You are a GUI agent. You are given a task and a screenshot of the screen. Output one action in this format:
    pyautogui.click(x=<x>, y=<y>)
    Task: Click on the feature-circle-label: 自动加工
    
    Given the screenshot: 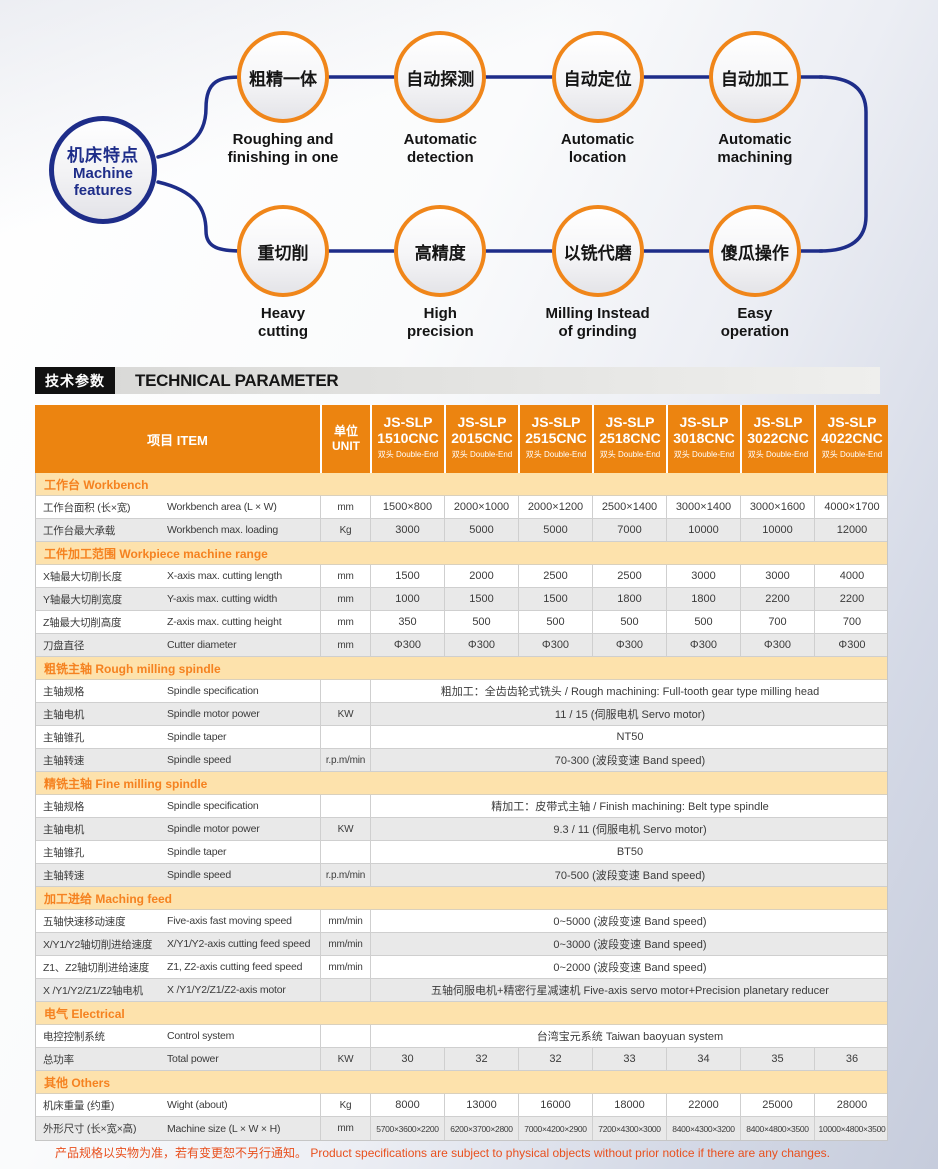 What is the action you would take?
    pyautogui.click(x=754, y=79)
    